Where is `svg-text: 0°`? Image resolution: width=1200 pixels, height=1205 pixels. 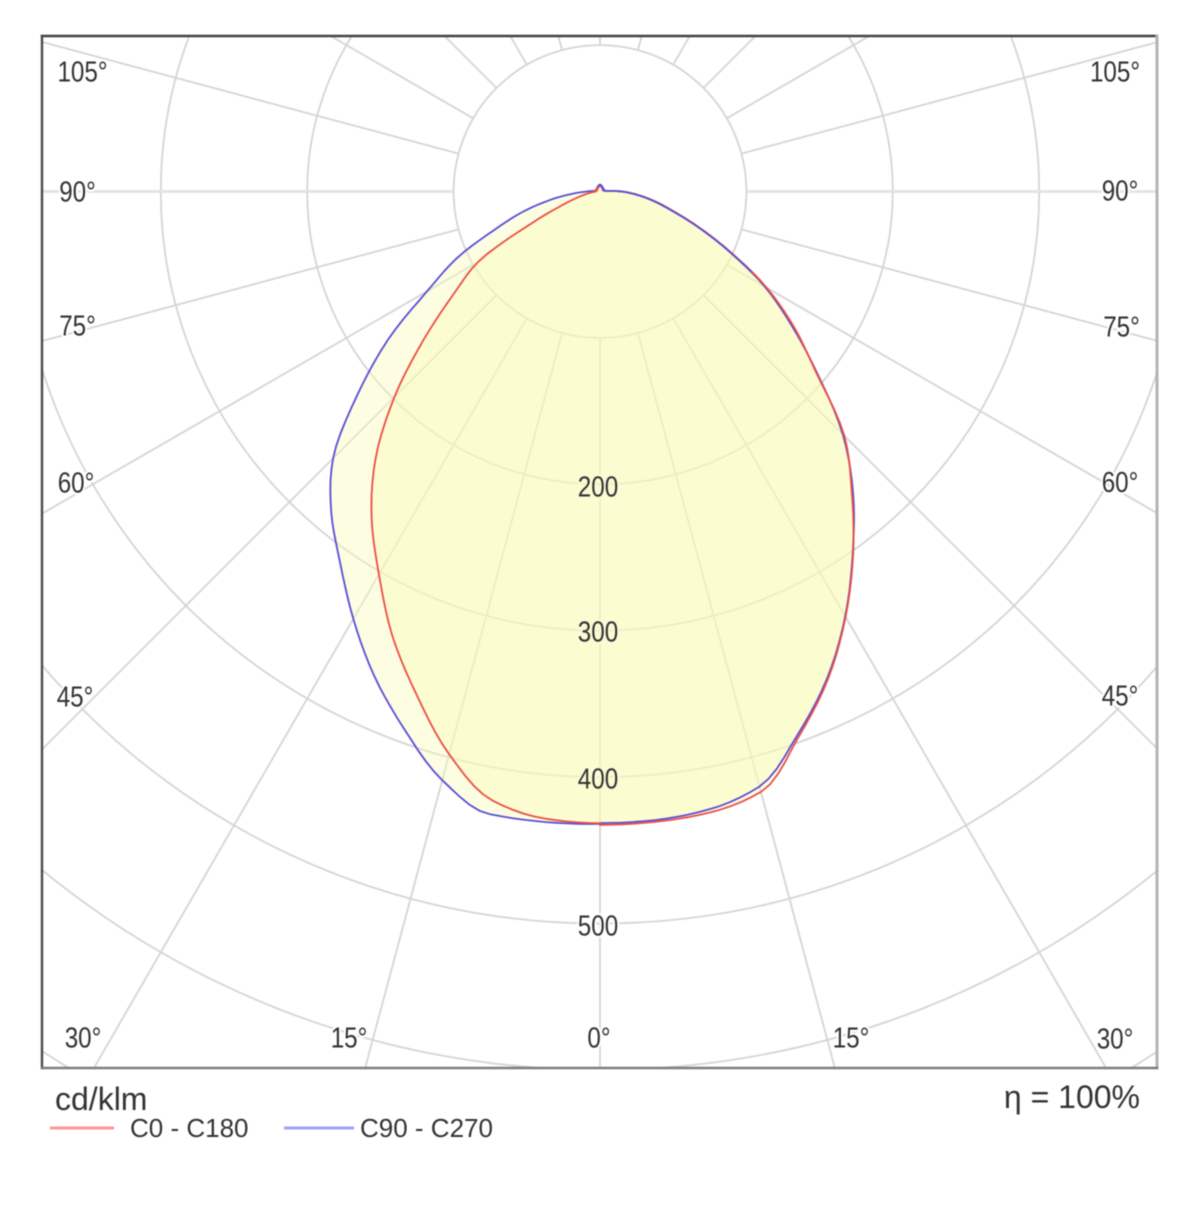 svg-text: 0° is located at coordinates (598, 1038).